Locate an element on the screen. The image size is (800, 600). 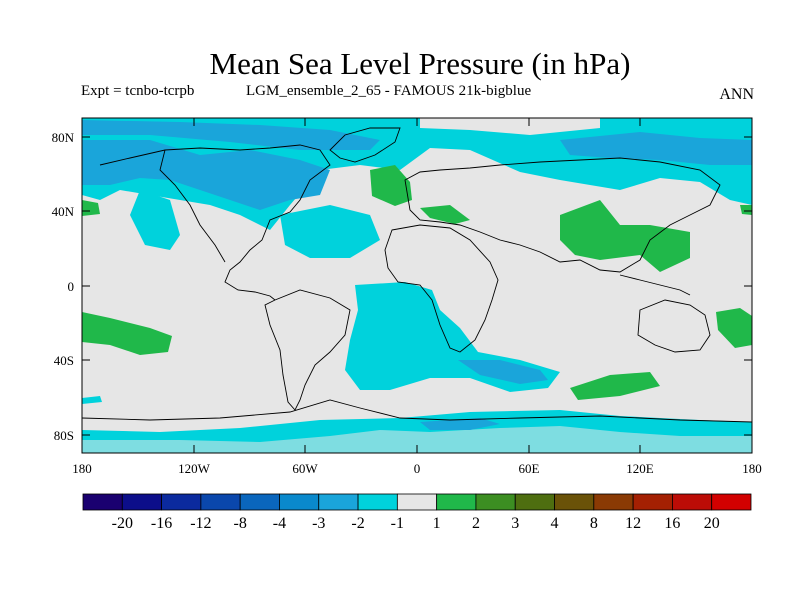
run-label: LGM_ensemble_2_65 - FAMOUS 21k-bigblue is located at coordinates (389, 91).